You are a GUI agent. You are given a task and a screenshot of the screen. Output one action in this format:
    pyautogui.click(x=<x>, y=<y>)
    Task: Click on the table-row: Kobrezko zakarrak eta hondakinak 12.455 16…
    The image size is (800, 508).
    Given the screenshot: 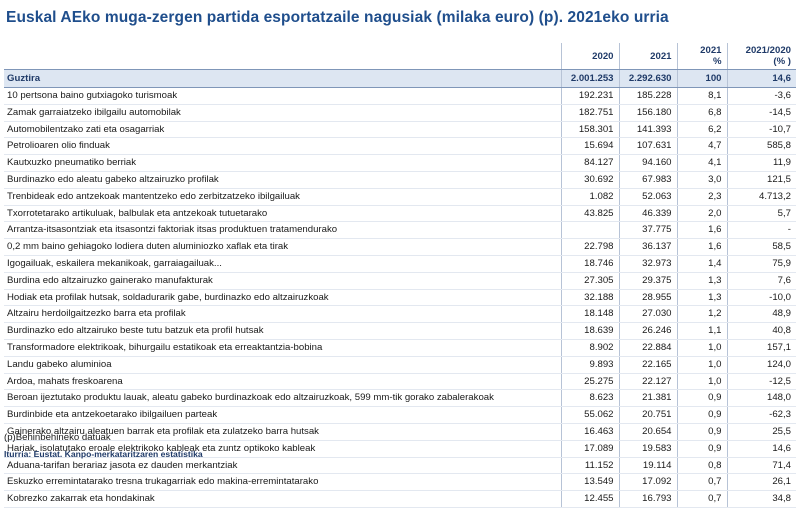 What is the action you would take?
    pyautogui.click(x=400, y=499)
    